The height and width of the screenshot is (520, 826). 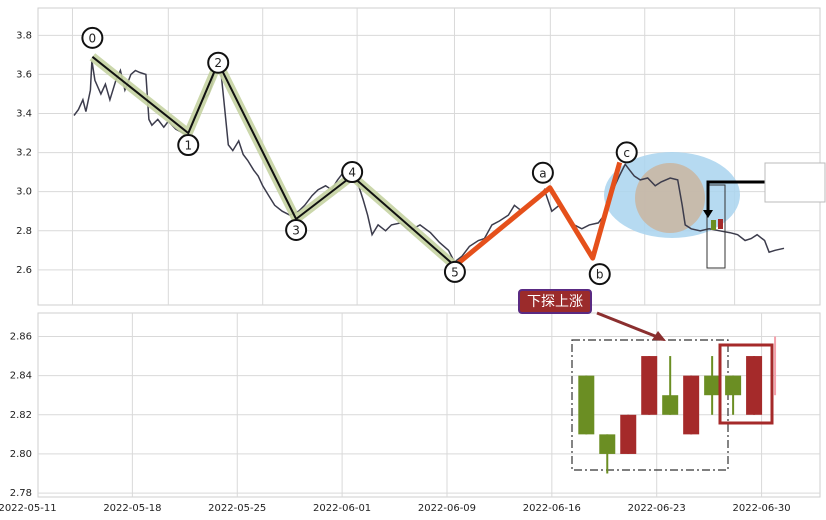 I want to click on y-tick-label: 3.6, so click(x=24, y=74).